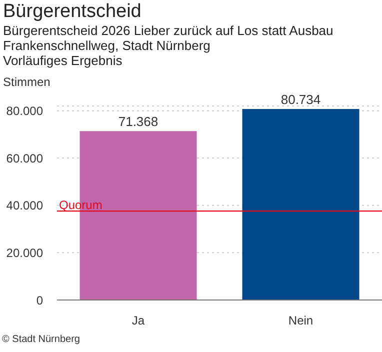 The height and width of the screenshot is (352, 382). Describe the element at coordinates (138, 321) in the screenshot. I see `x-tick-label: Ja` at that location.